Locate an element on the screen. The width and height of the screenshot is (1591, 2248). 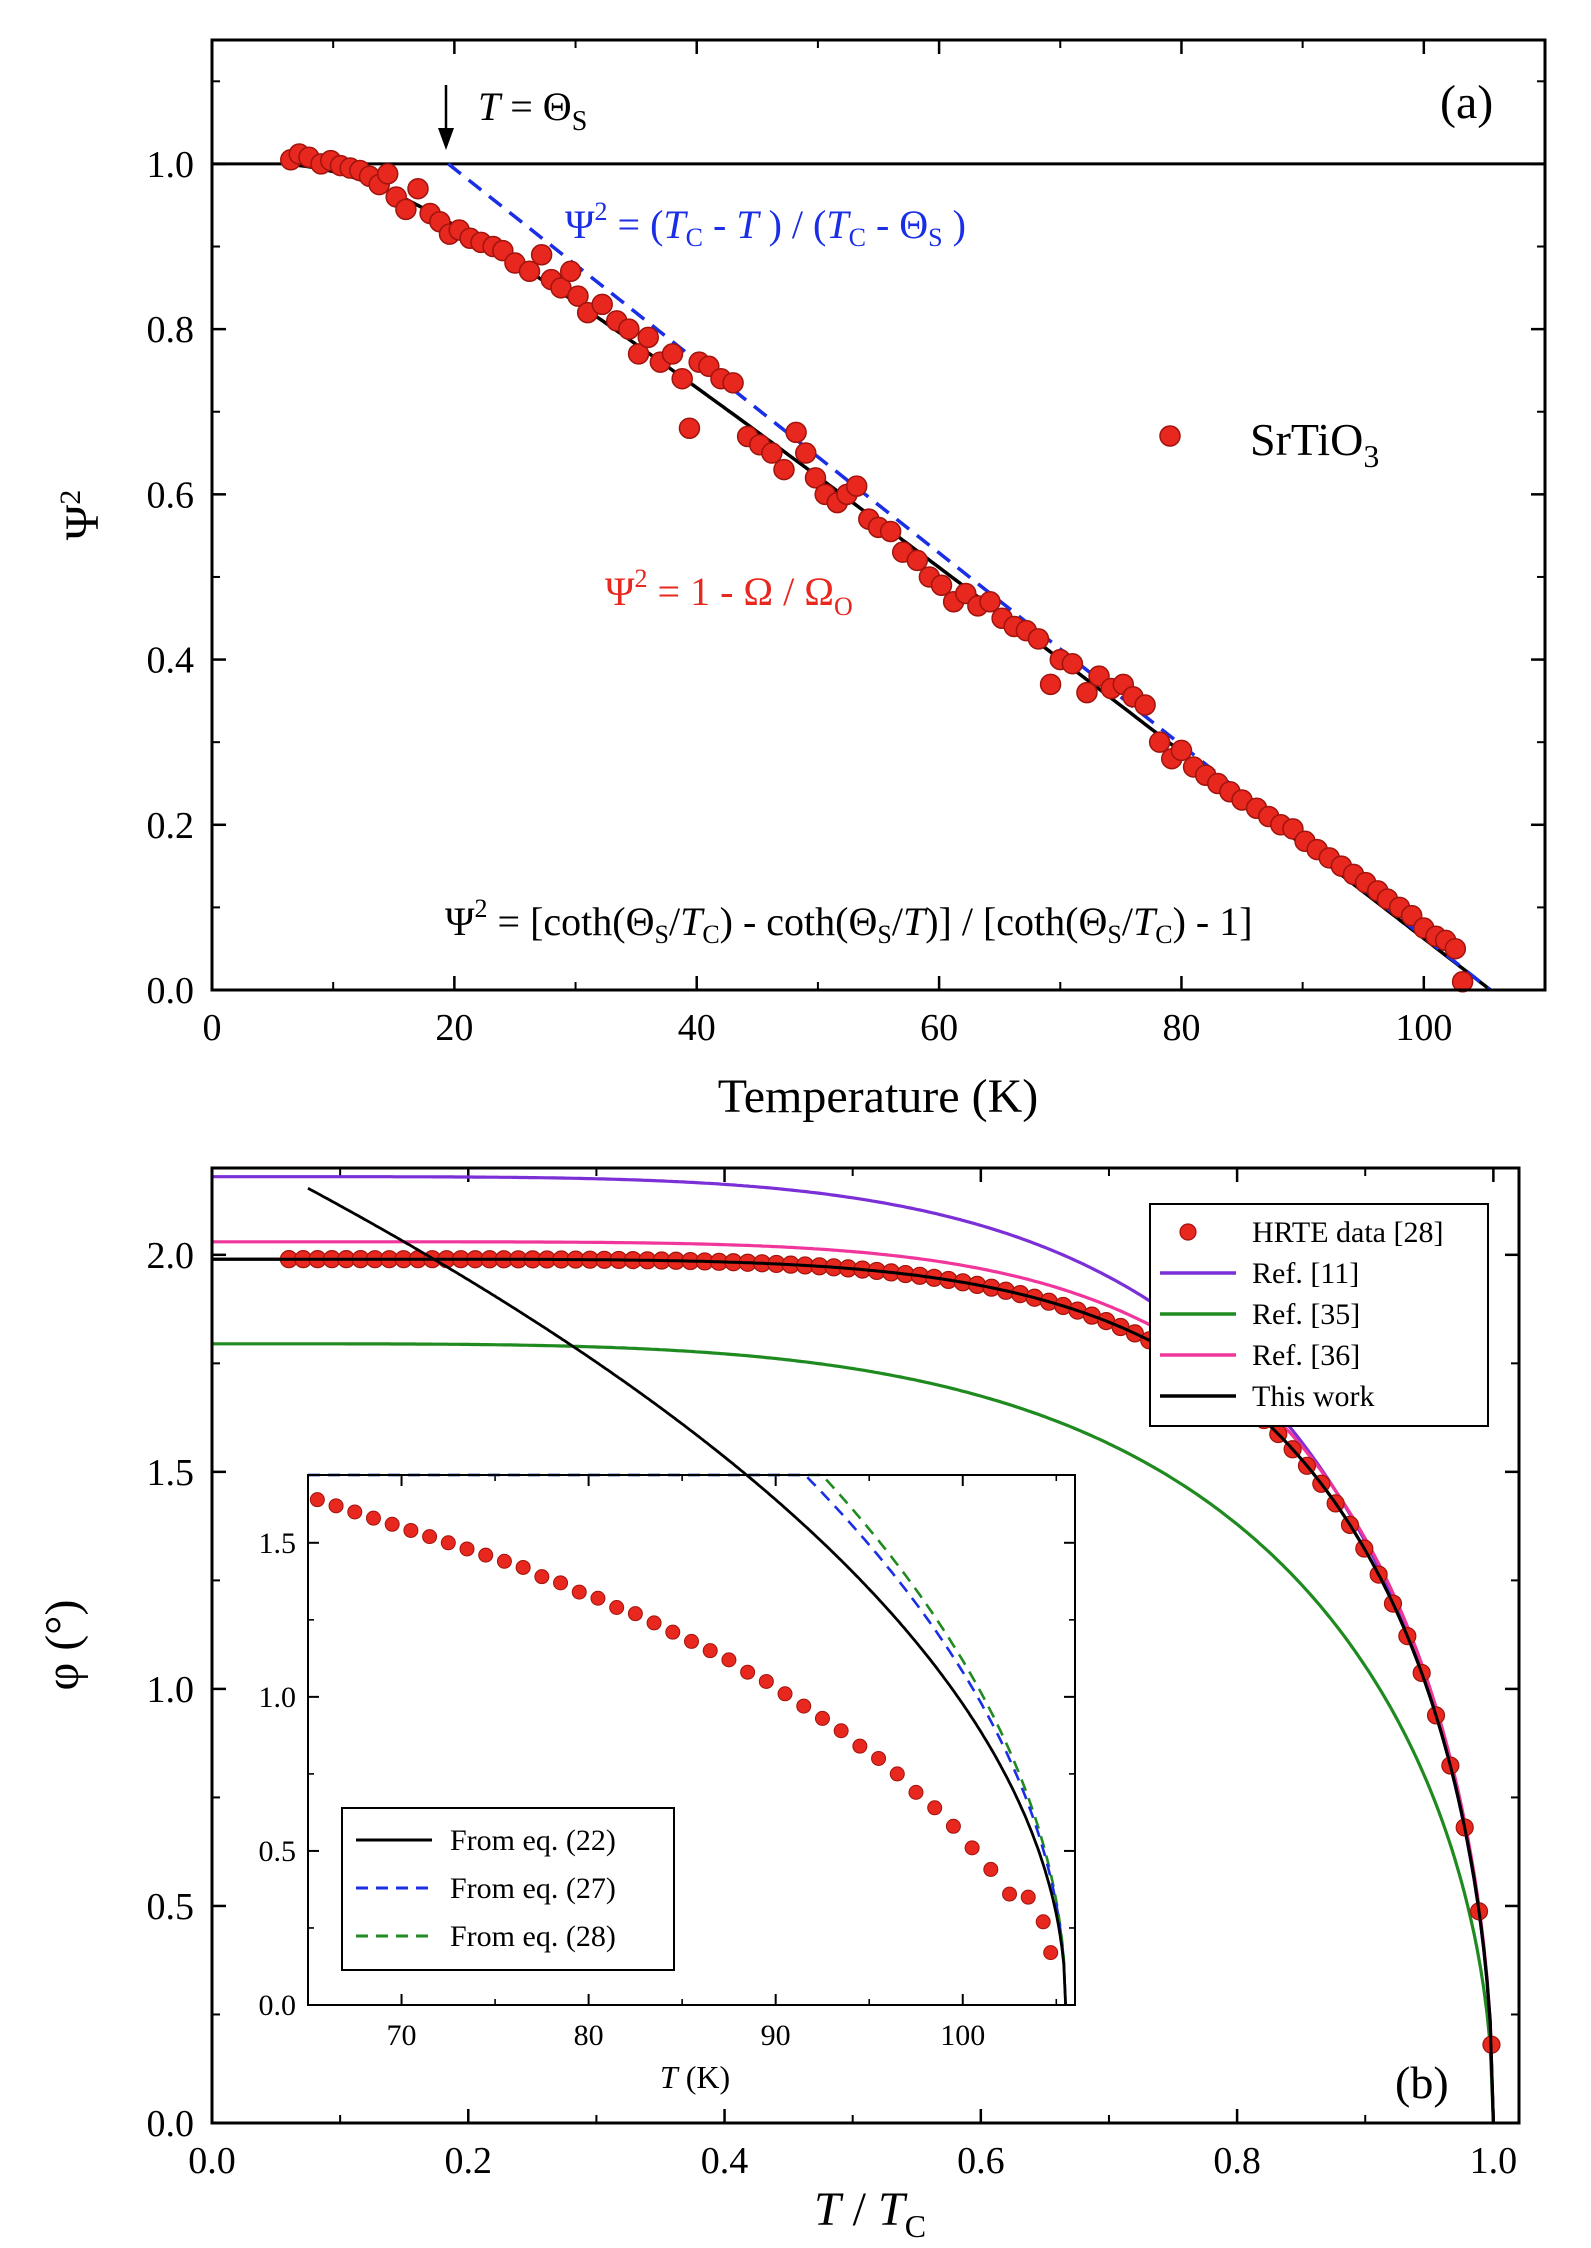
b-legend-label: Ref. [36] is located at coordinates (1306, 1355).